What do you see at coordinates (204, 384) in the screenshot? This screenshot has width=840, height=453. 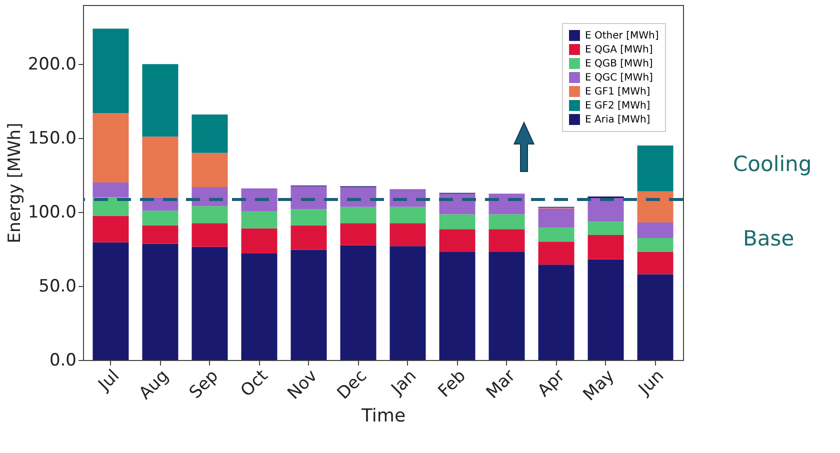 I see `x-tick-label: Sep` at bounding box center [204, 384].